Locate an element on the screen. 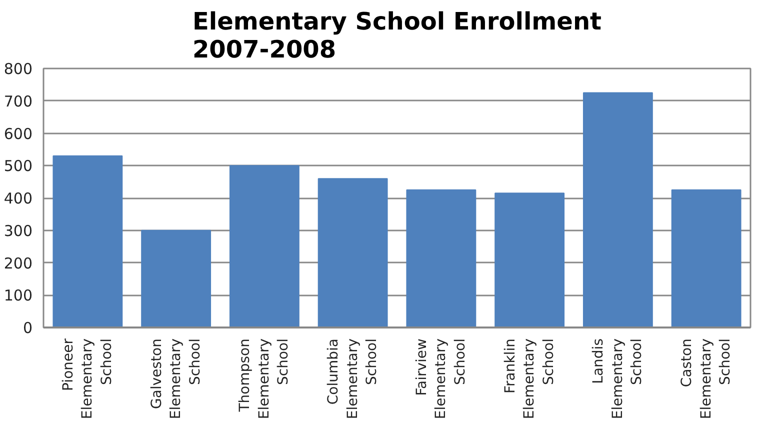 The image size is (760, 427). x-tick-label: Franklin Elementary School is located at coordinates (529, 379).